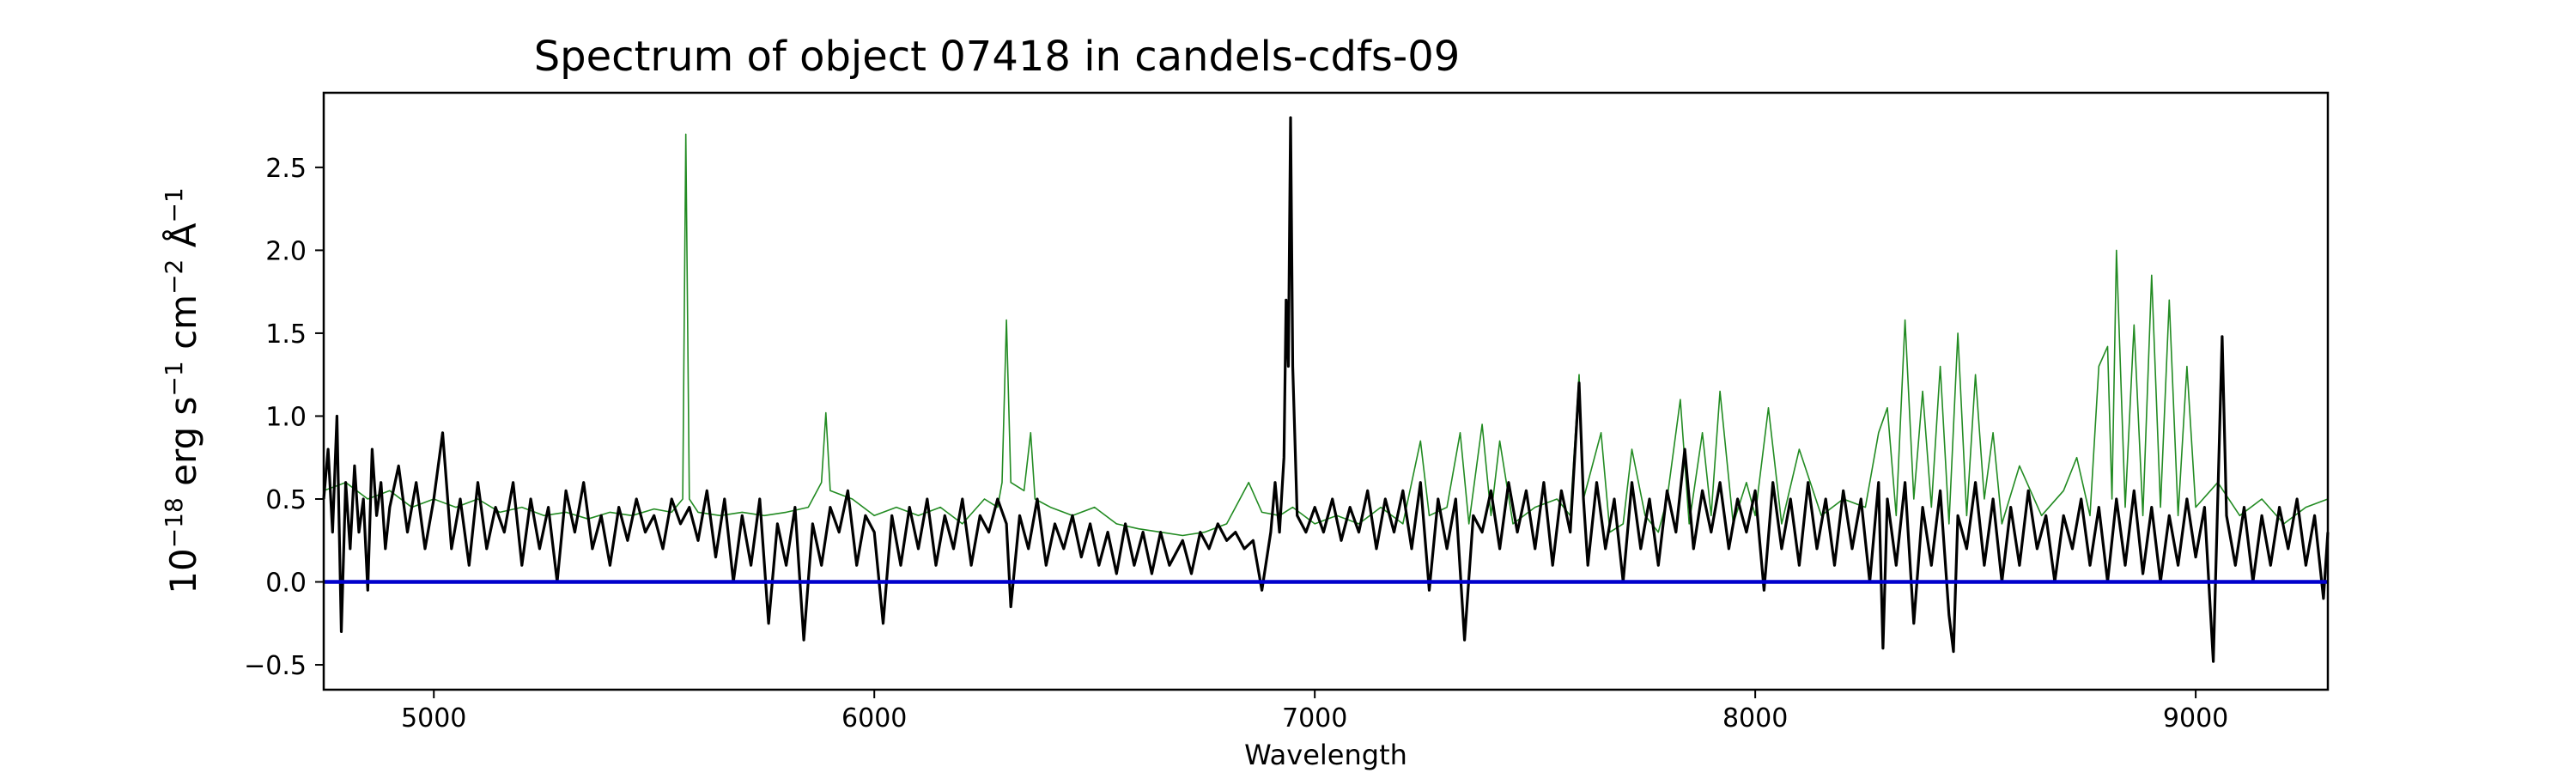  Describe the element at coordinates (1314, 718) in the screenshot. I see `x-tick-label: 7000` at that location.